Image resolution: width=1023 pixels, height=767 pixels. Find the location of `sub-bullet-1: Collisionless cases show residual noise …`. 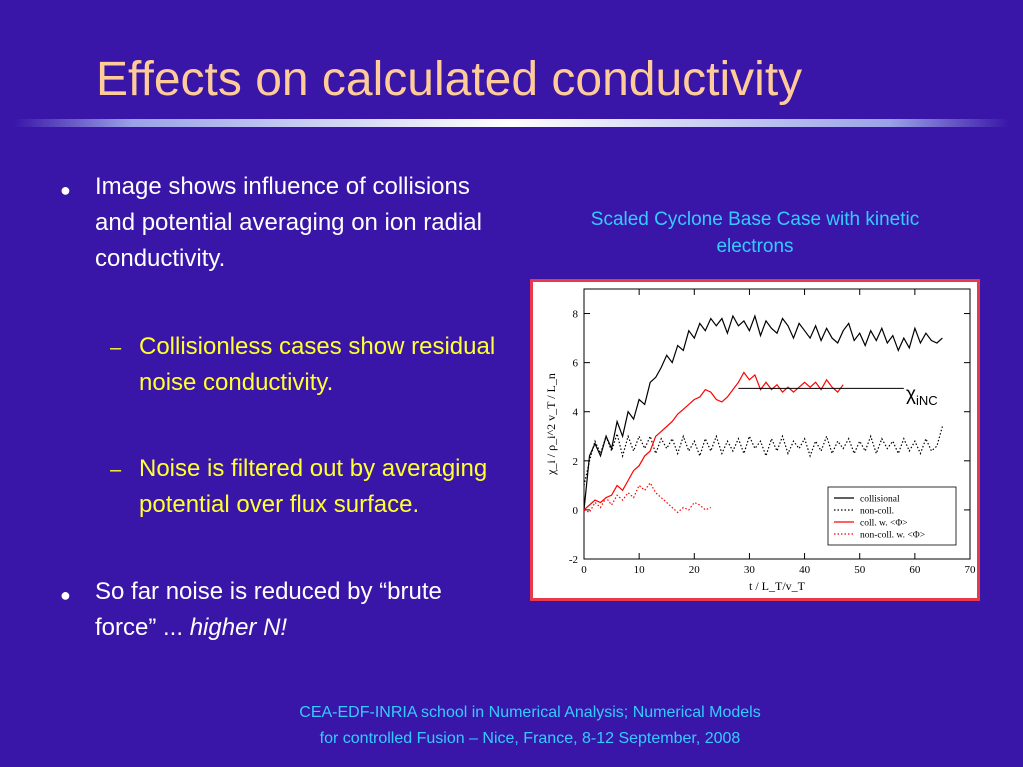

sub-bullet-1: Collisionless cases show residual noise … is located at coordinates (317, 364).